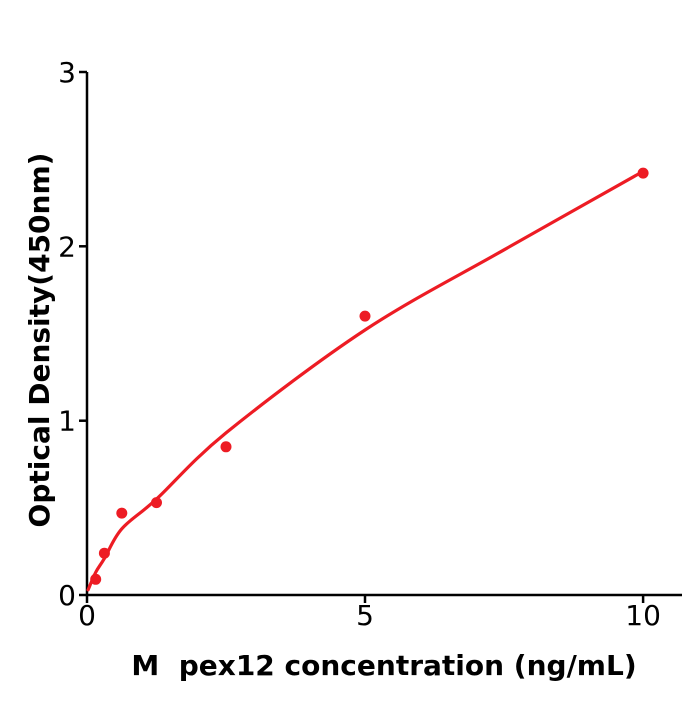 The width and height of the screenshot is (700, 705). Describe the element at coordinates (67, 72) in the screenshot. I see `y-tick-label: 3` at that location.